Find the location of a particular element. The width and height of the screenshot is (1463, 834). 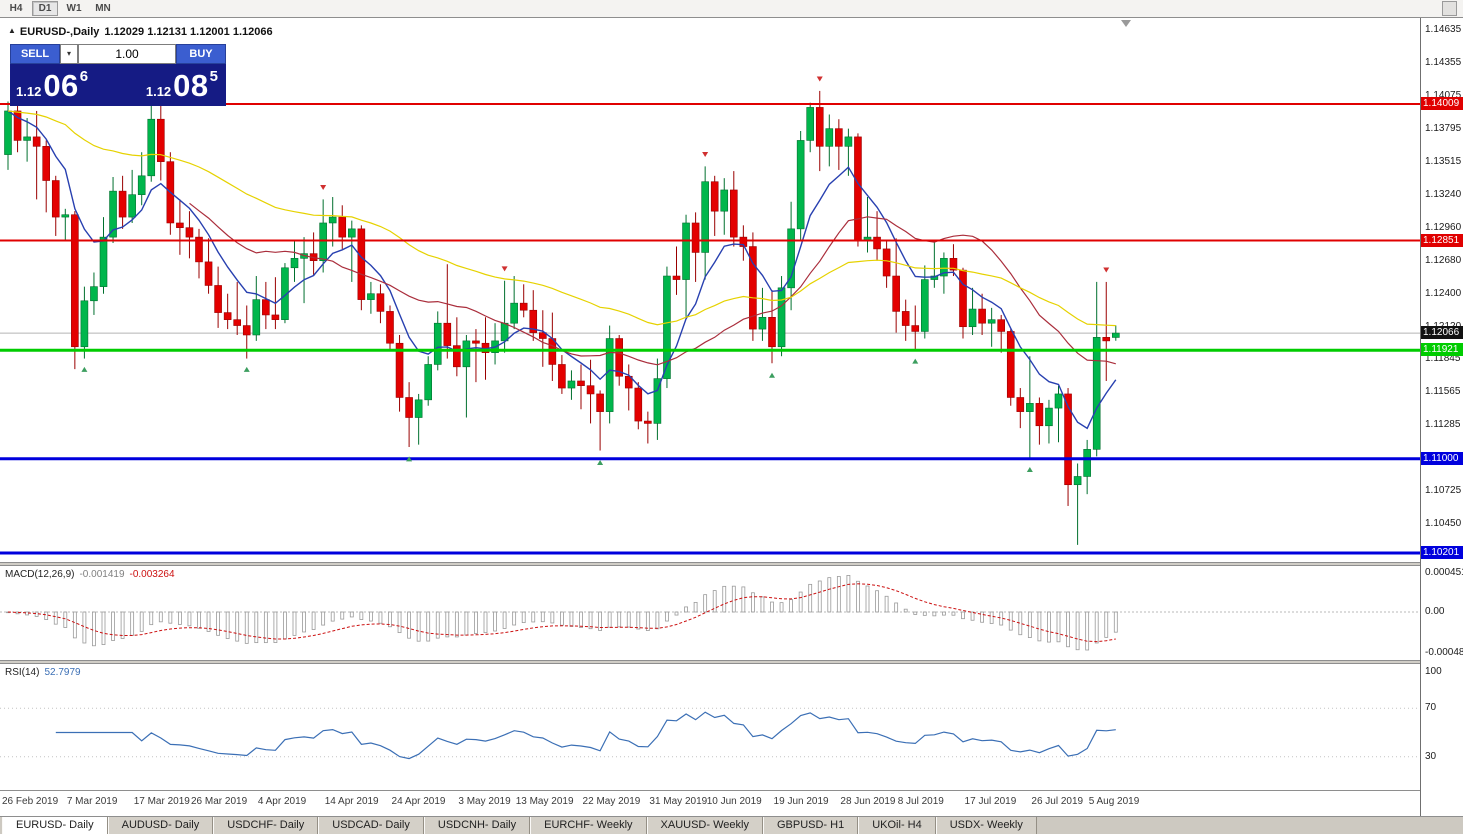

price-tick: 1.14635 is located at coordinates (1443, 30).